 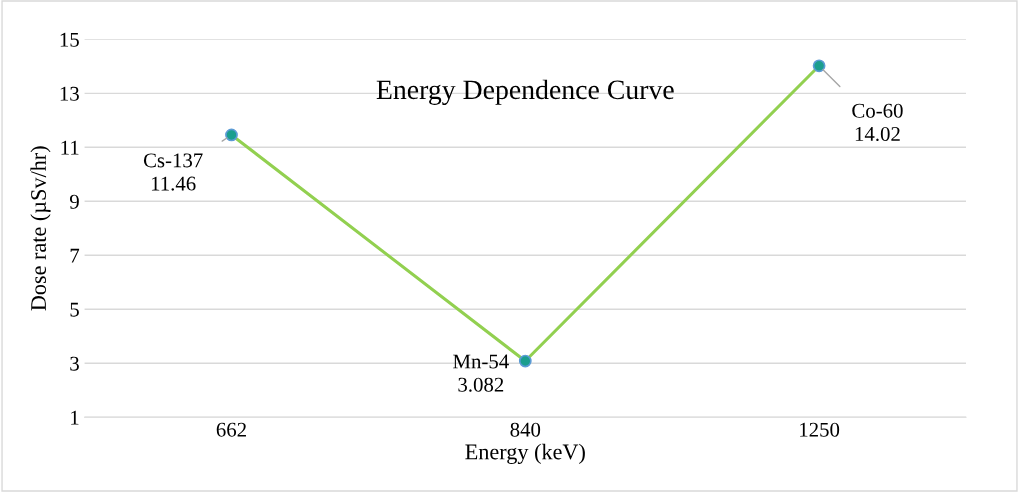 I want to click on x-tick-label: 662, so click(x=231, y=429).